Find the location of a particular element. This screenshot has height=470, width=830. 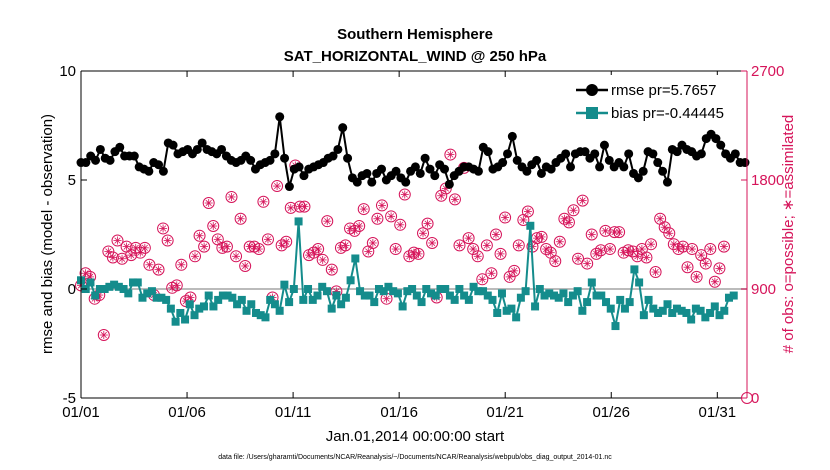

y-axis-right-ticks: 0 900 1800 2700 is located at coordinates (762, 235).